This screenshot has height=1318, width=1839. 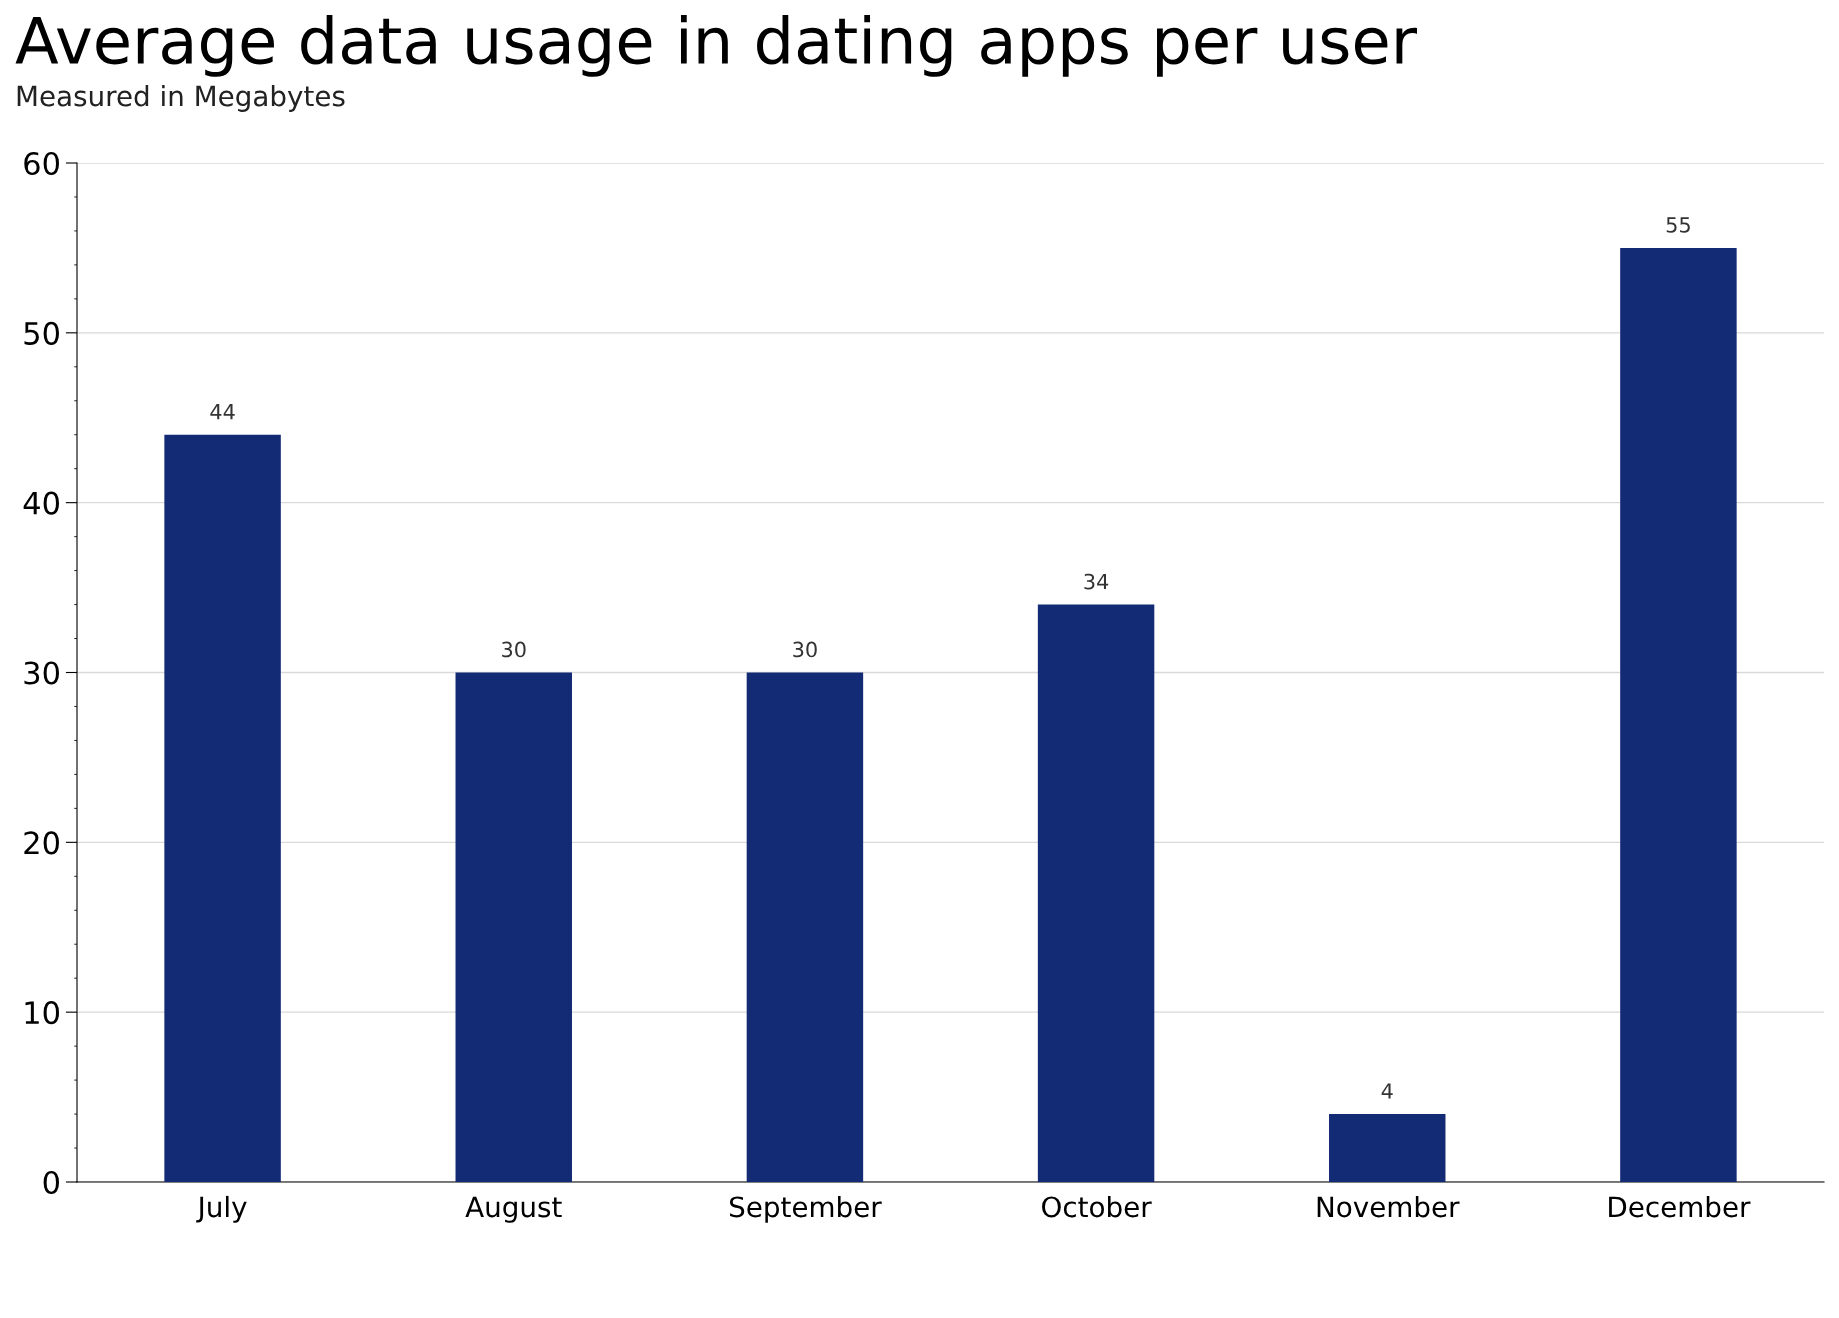 I want to click on chart-title: Average data usage in dating apps per user, so click(x=716, y=46).